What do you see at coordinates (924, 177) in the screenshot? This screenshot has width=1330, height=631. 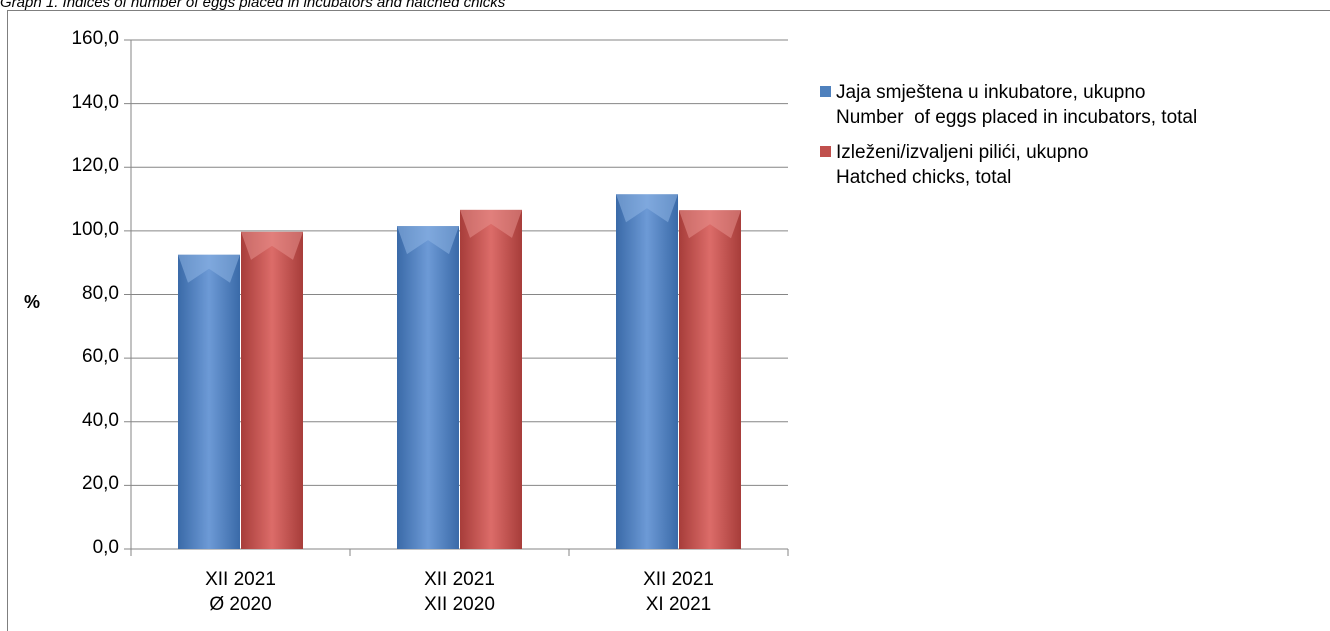 I see `legend-label: Hatched chicks, total` at bounding box center [924, 177].